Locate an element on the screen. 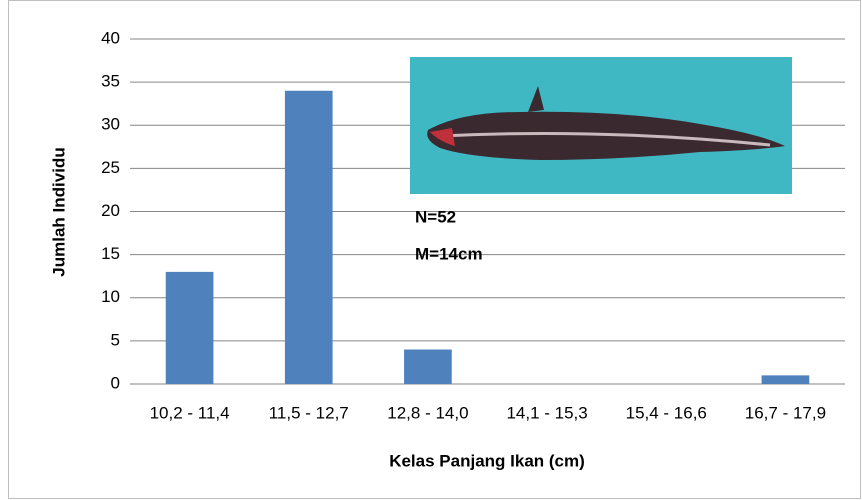  y-tick-label: 5 is located at coordinates (115, 339).